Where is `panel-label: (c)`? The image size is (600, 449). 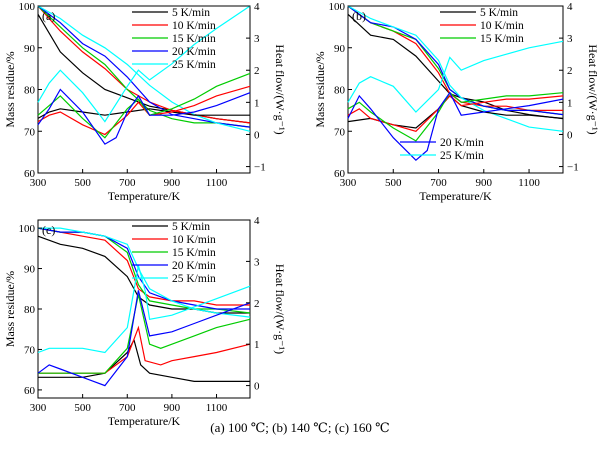 panel-label: (c) is located at coordinates (48, 230).